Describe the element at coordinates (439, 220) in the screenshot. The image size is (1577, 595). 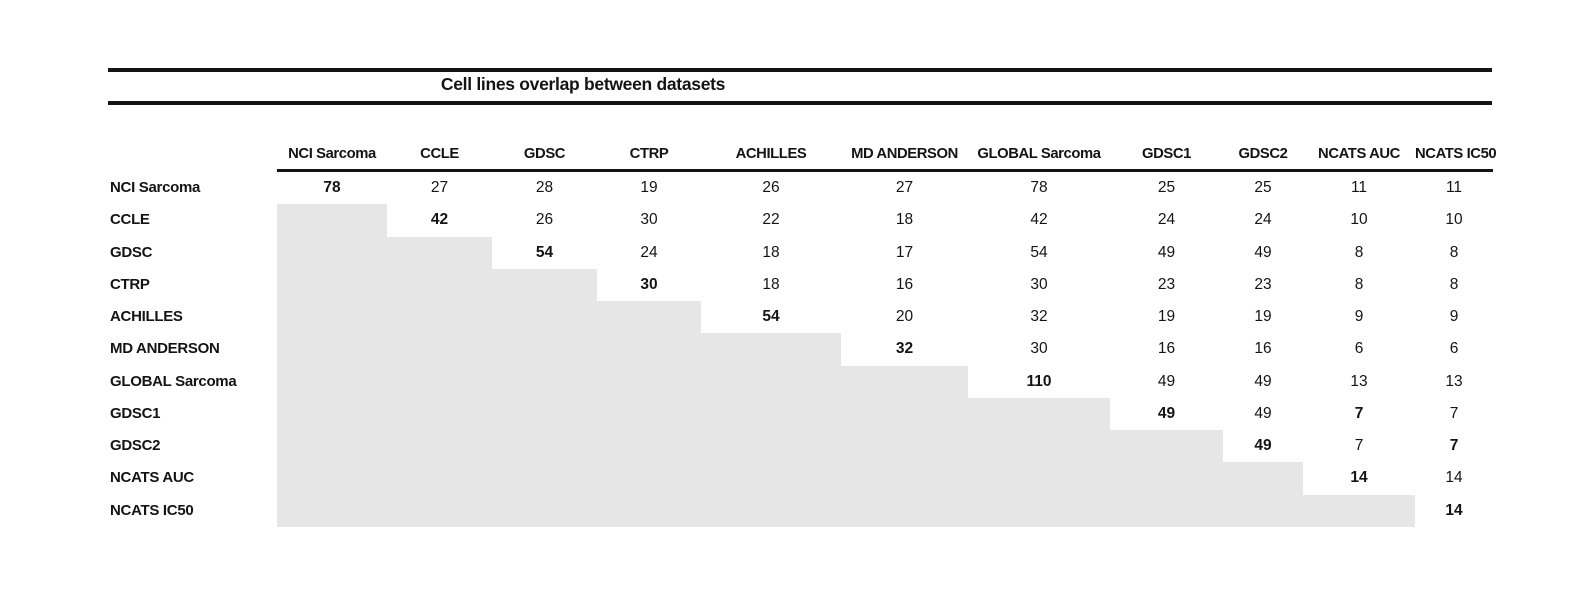
I see `cell-ccle-ccle: 42` at that location.